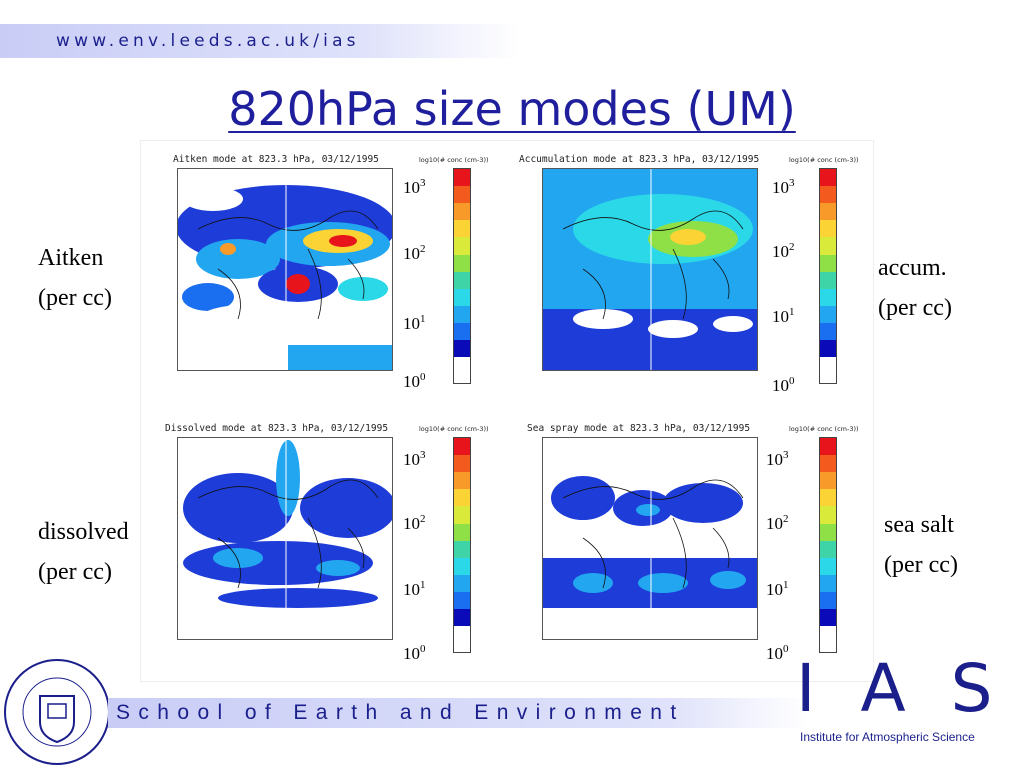  Describe the element at coordinates (921, 545) in the screenshot. I see `label-sea-salt: sea salt (per cc)` at that location.